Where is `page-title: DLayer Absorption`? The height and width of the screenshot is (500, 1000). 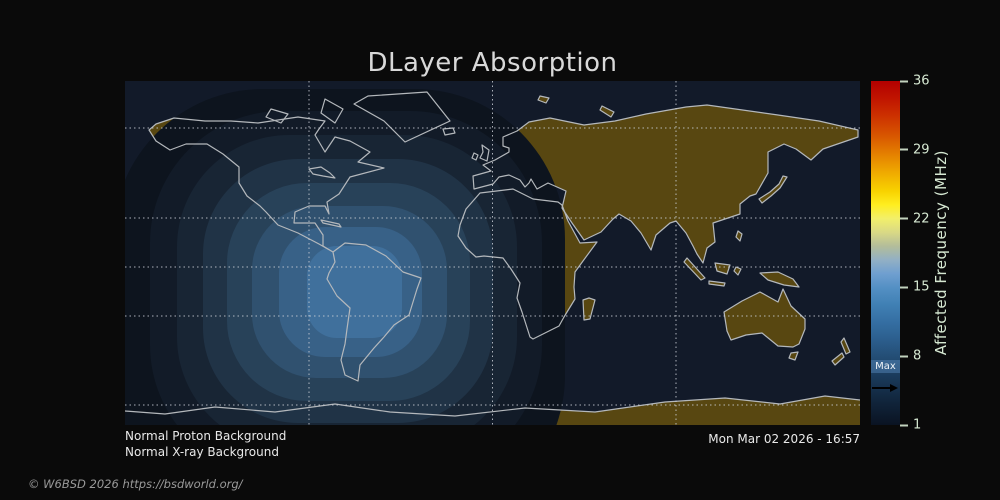 page-title: DLayer Absorption is located at coordinates (492, 63).